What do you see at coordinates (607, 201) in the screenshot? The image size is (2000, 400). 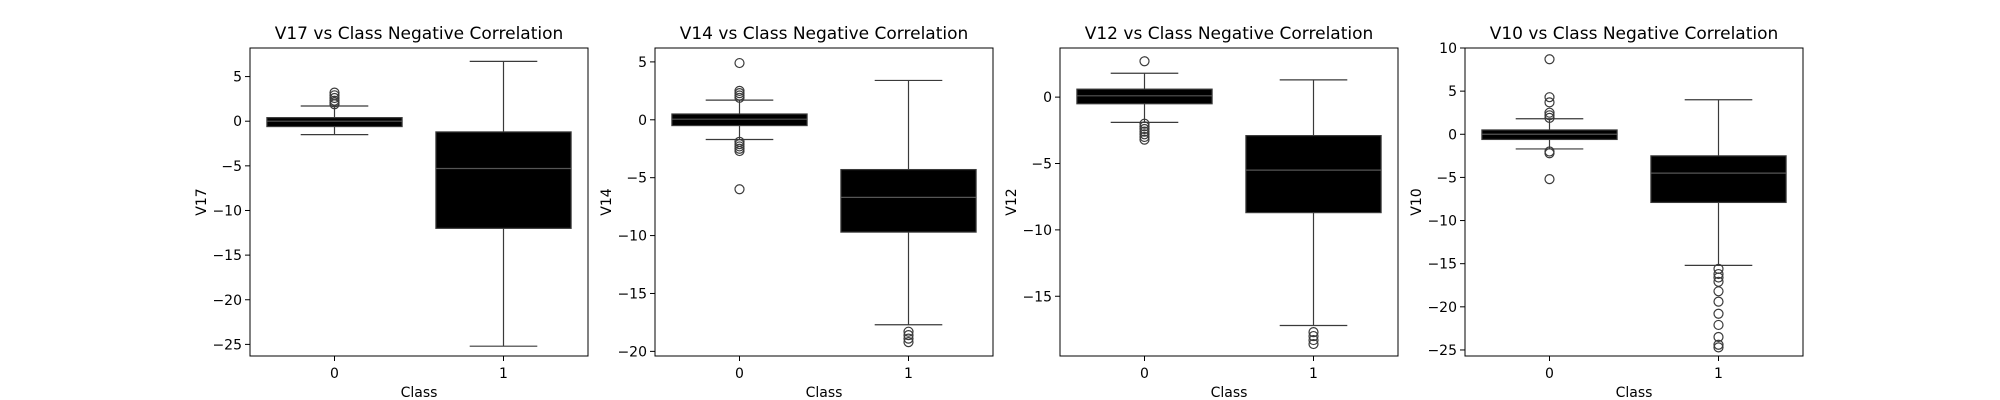 I see `chart-1-ylabel: V14` at bounding box center [607, 201].